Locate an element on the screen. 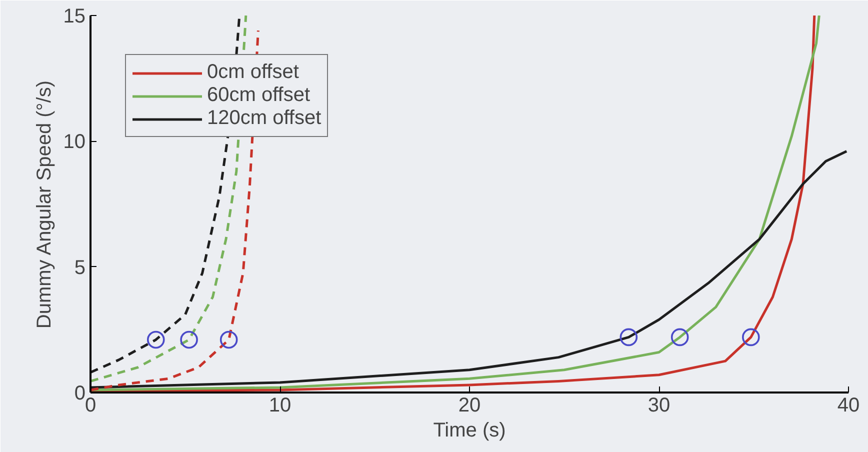 The width and height of the screenshot is (868, 452). x-tick-label: 10 is located at coordinates (280, 405).